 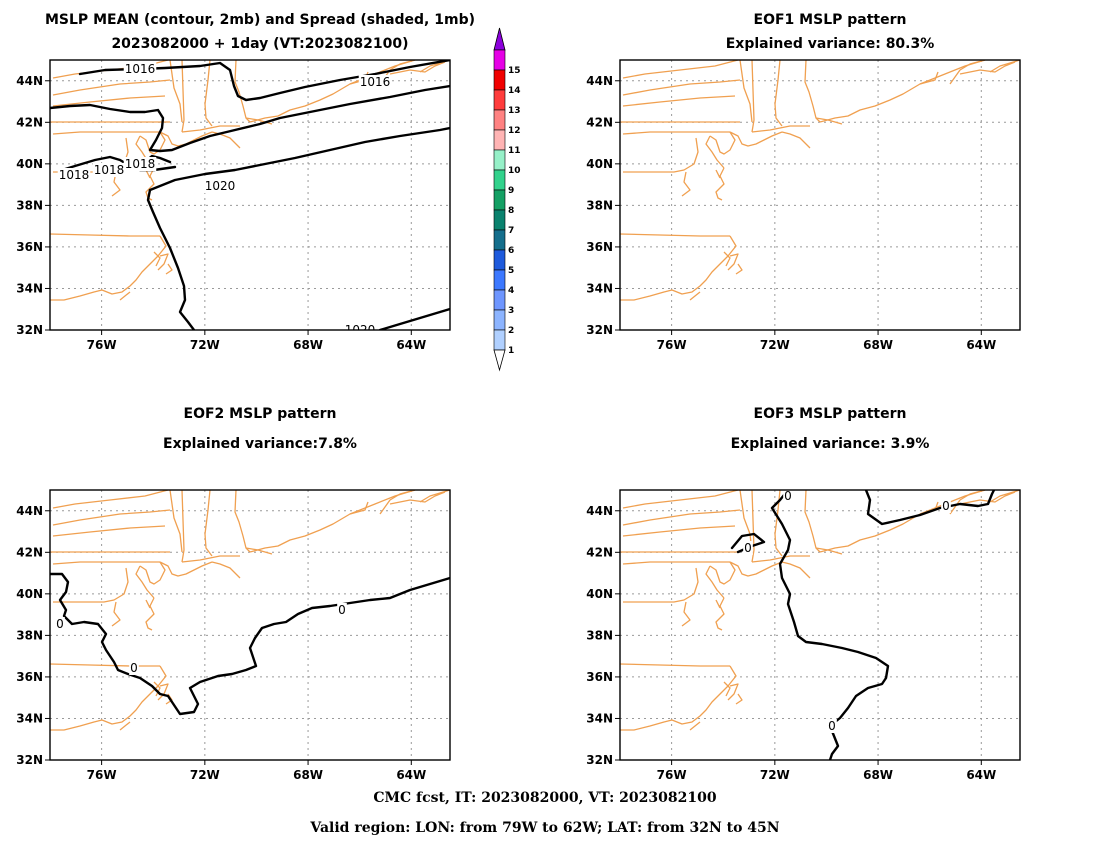 I want to click on colorbar-level-label: 1, so click(x=511, y=351).